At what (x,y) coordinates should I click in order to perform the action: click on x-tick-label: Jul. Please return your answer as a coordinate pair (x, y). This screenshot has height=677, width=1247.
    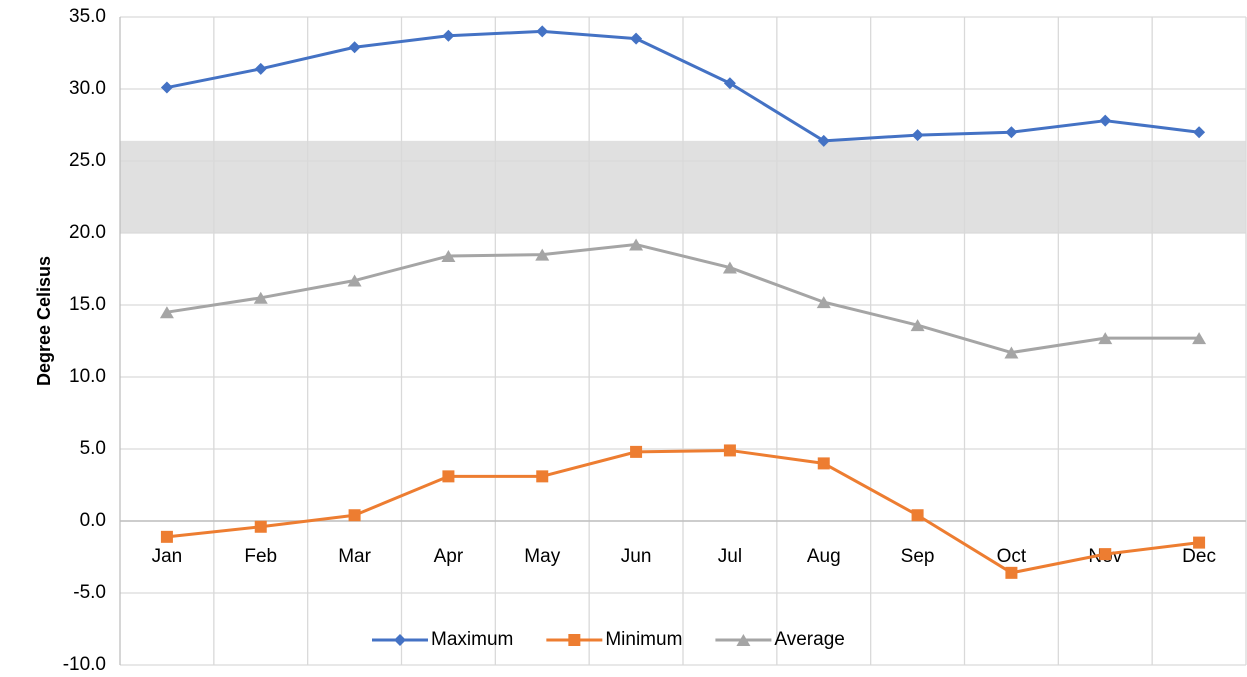
    Looking at the image, I should click on (730, 556).